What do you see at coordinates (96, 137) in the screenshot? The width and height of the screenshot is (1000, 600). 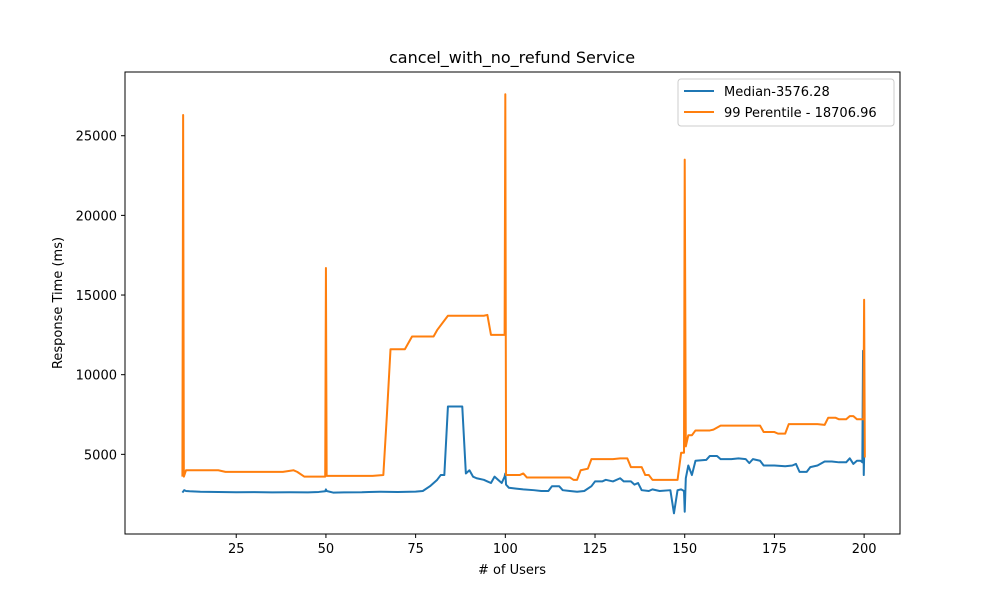 I see `y-tick-label: 25000` at bounding box center [96, 137].